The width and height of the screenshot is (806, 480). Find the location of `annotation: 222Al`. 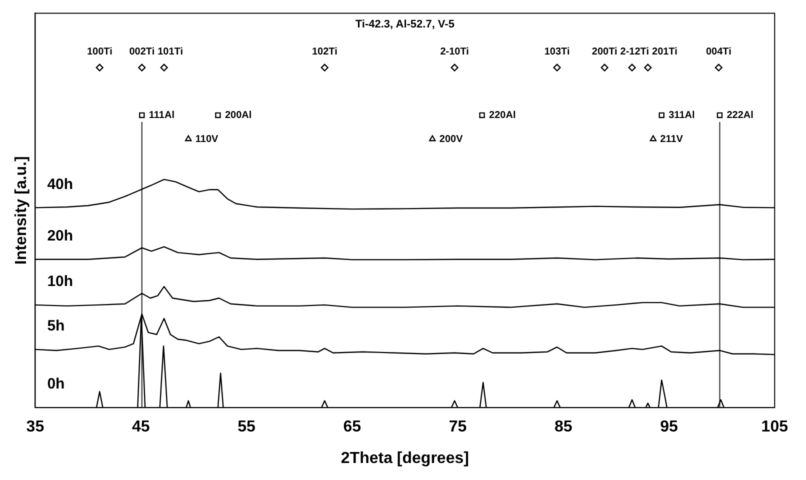

annotation: 222Al is located at coordinates (740, 115).